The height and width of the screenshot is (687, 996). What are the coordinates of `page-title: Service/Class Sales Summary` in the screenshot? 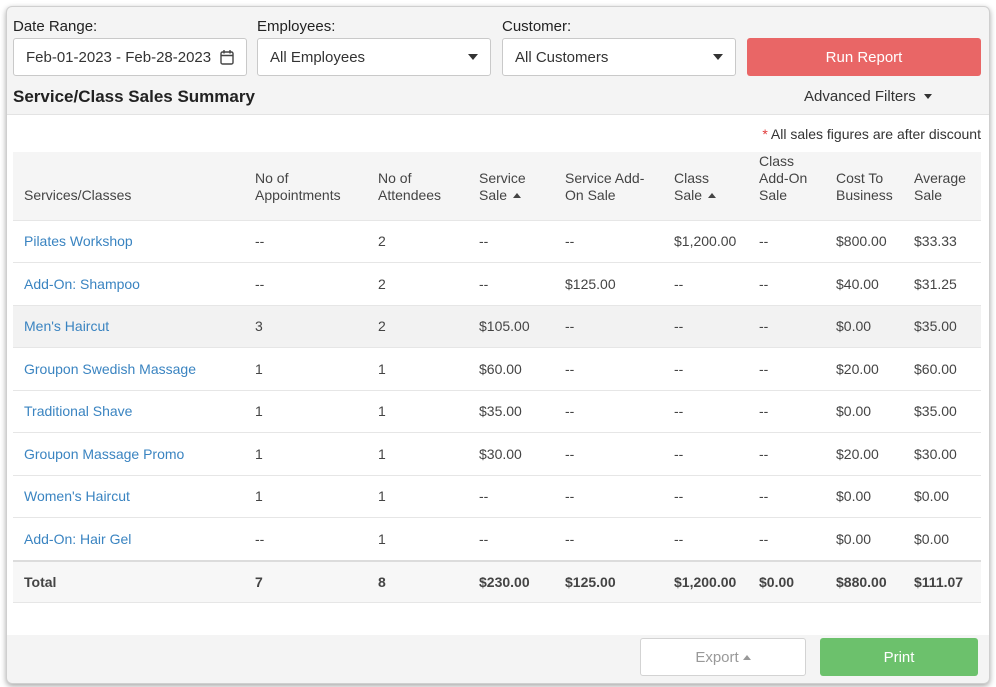 It's located at (134, 96).